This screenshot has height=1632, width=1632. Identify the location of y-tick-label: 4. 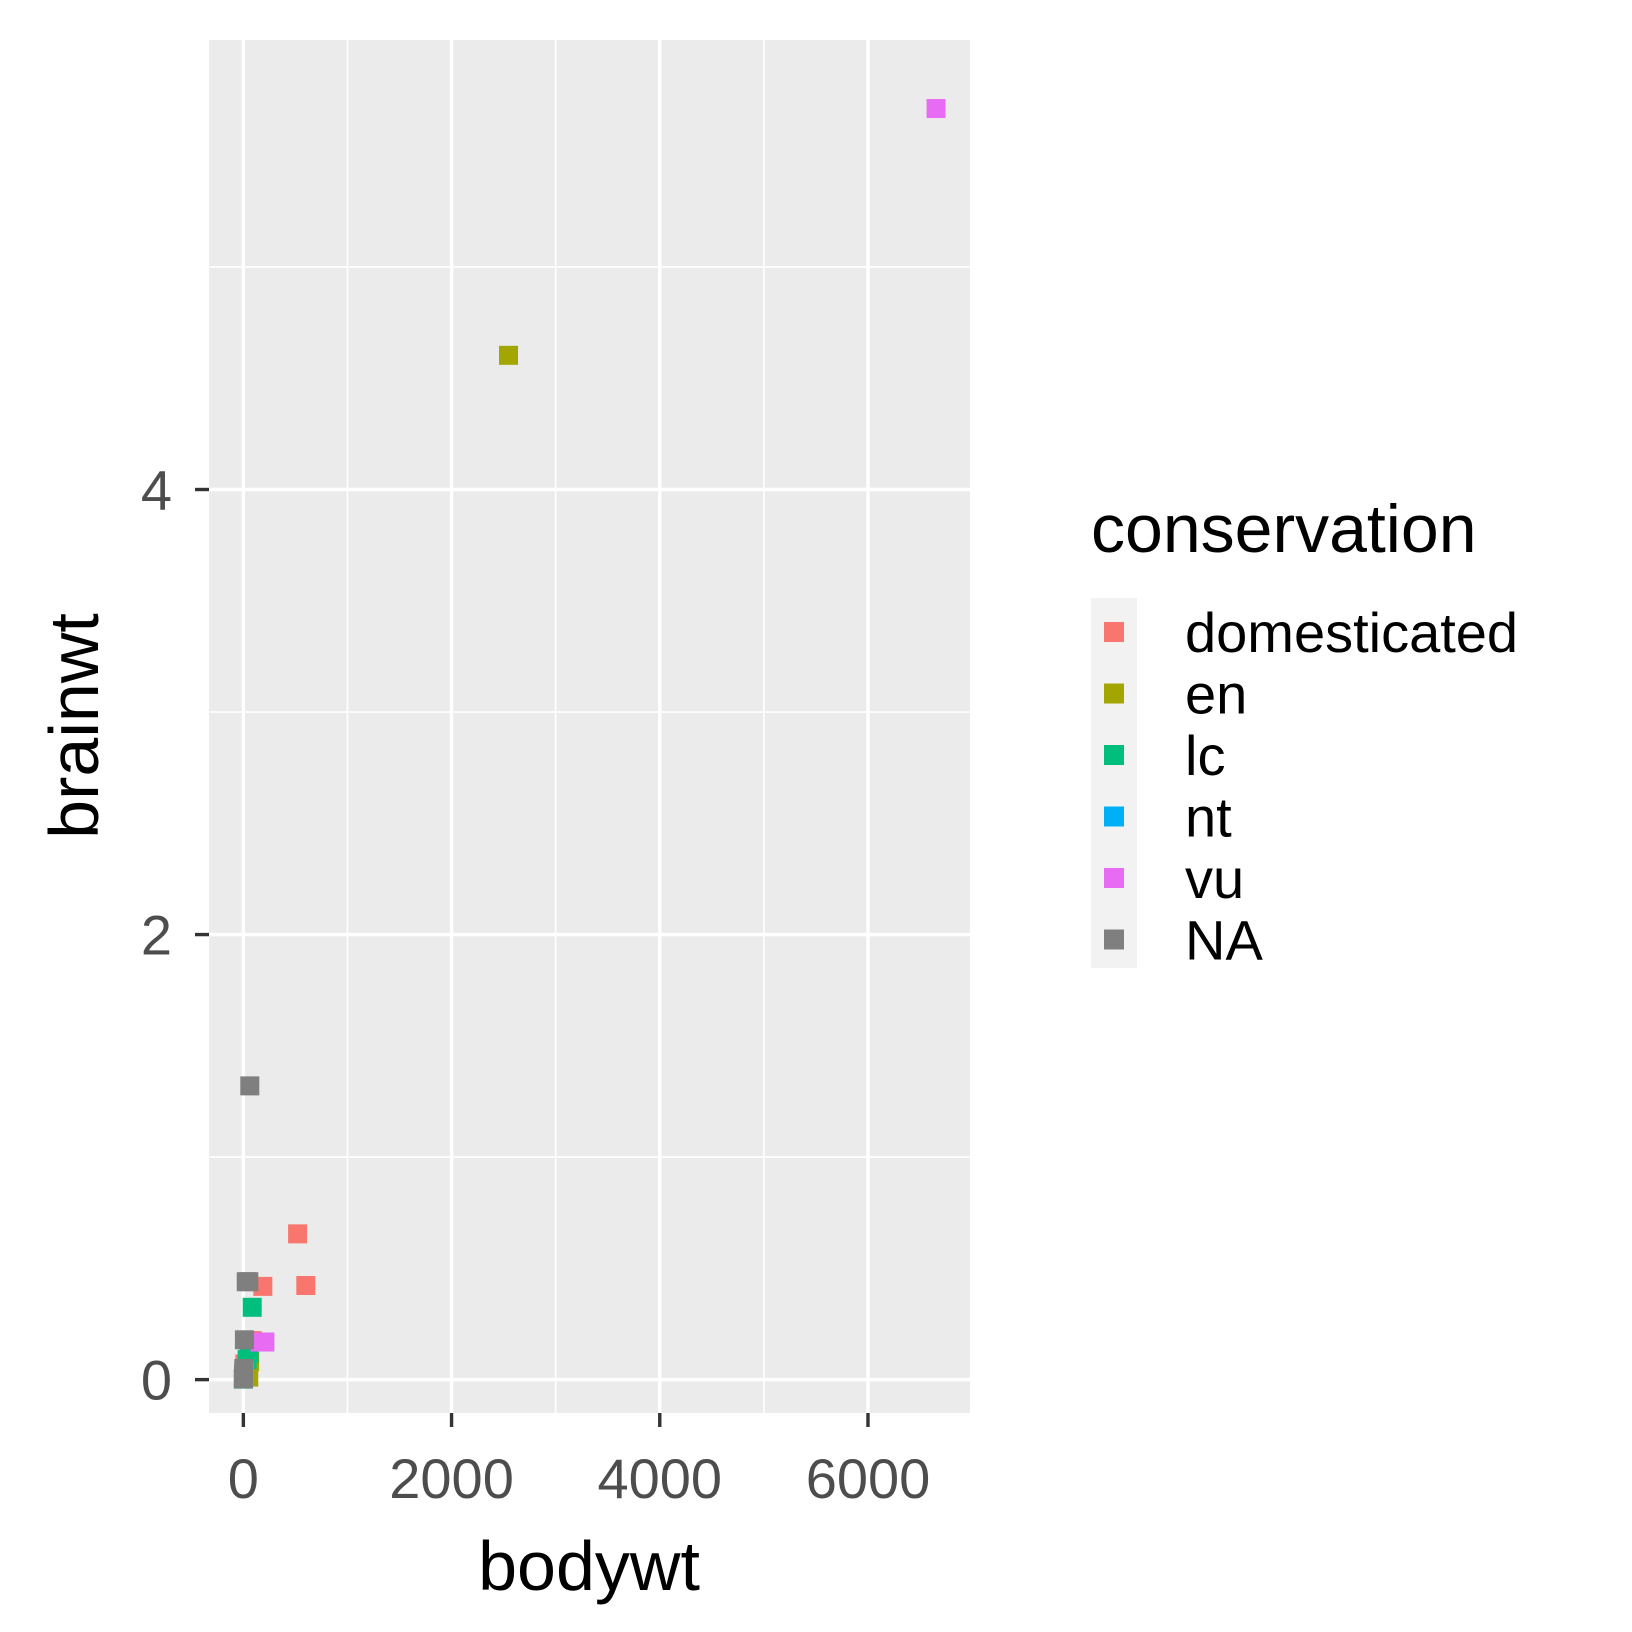
(156, 490).